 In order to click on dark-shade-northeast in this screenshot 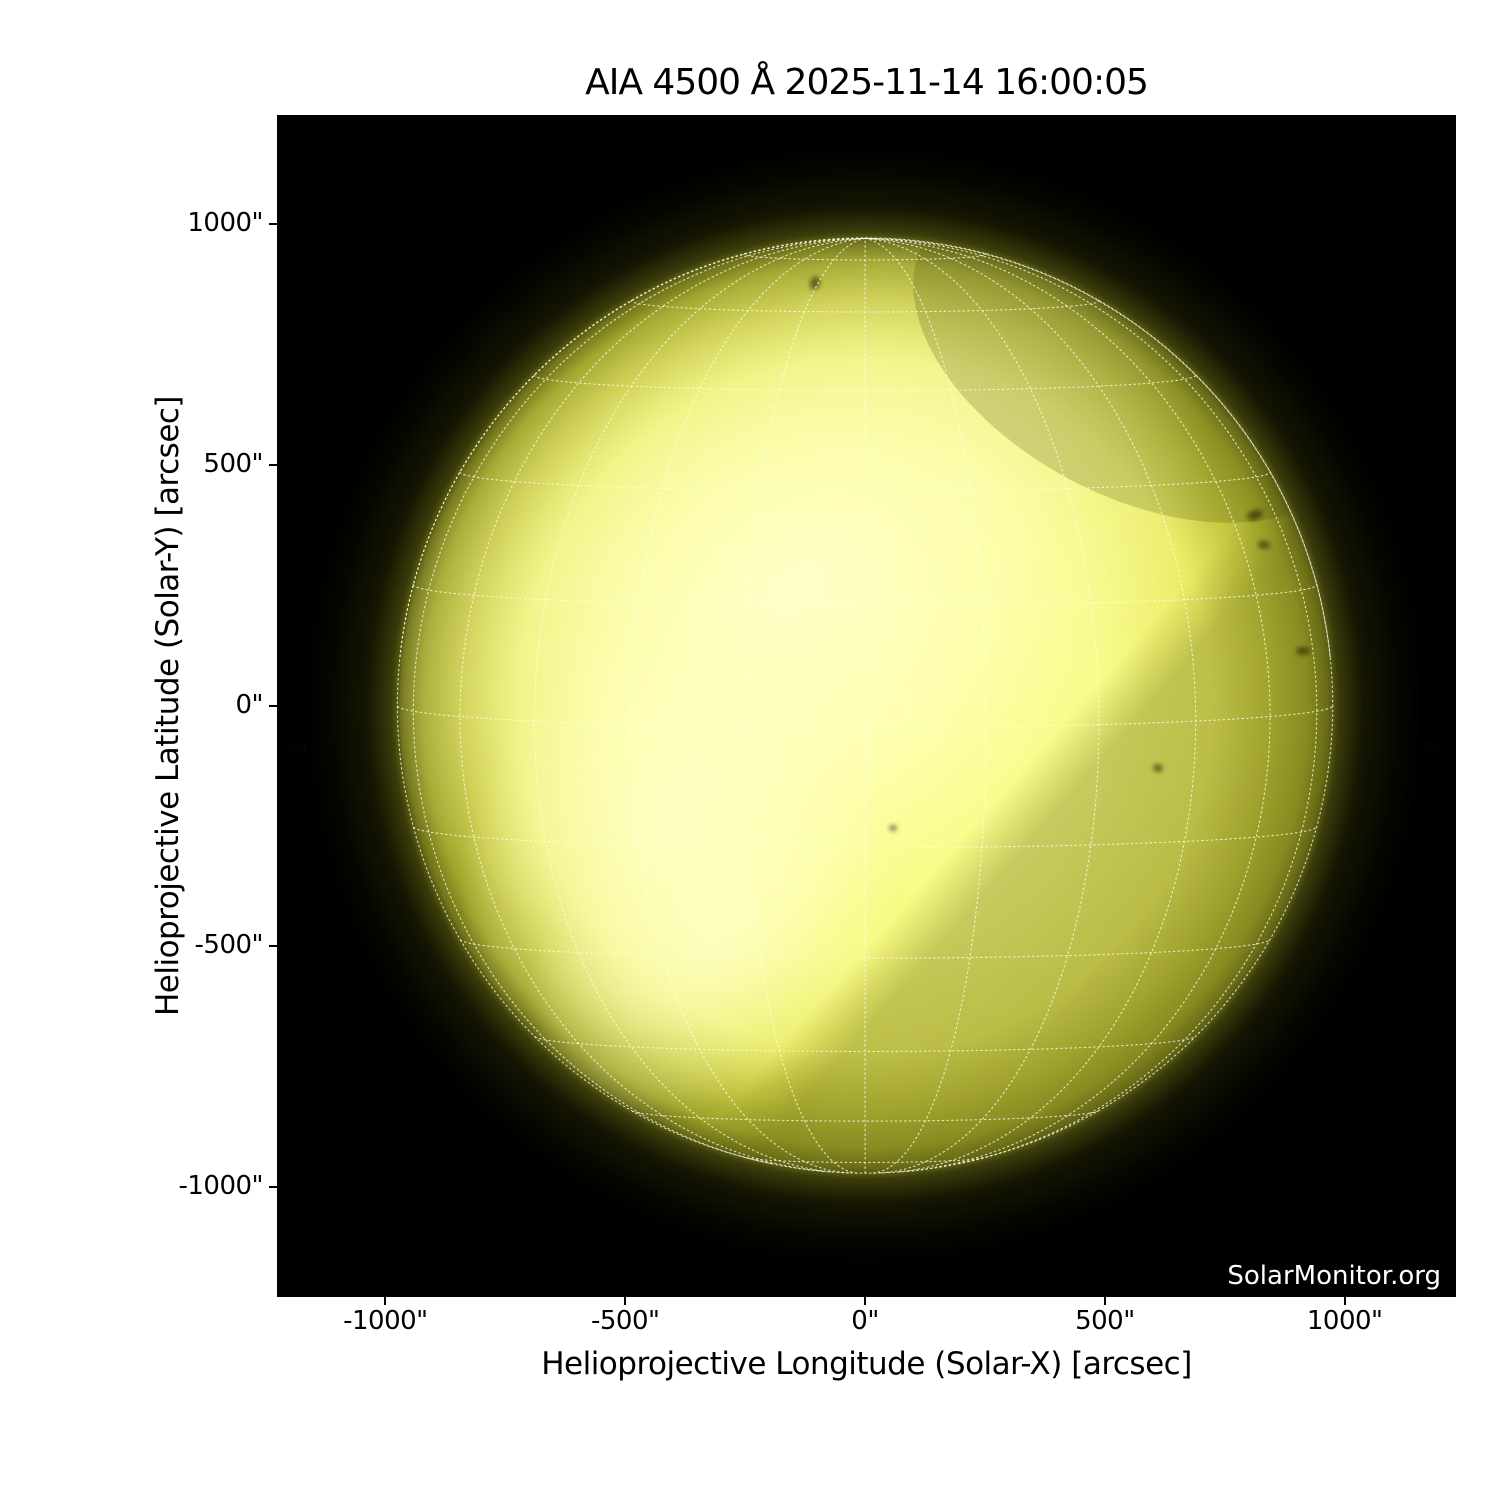, I will do `click(1135, 355)`.